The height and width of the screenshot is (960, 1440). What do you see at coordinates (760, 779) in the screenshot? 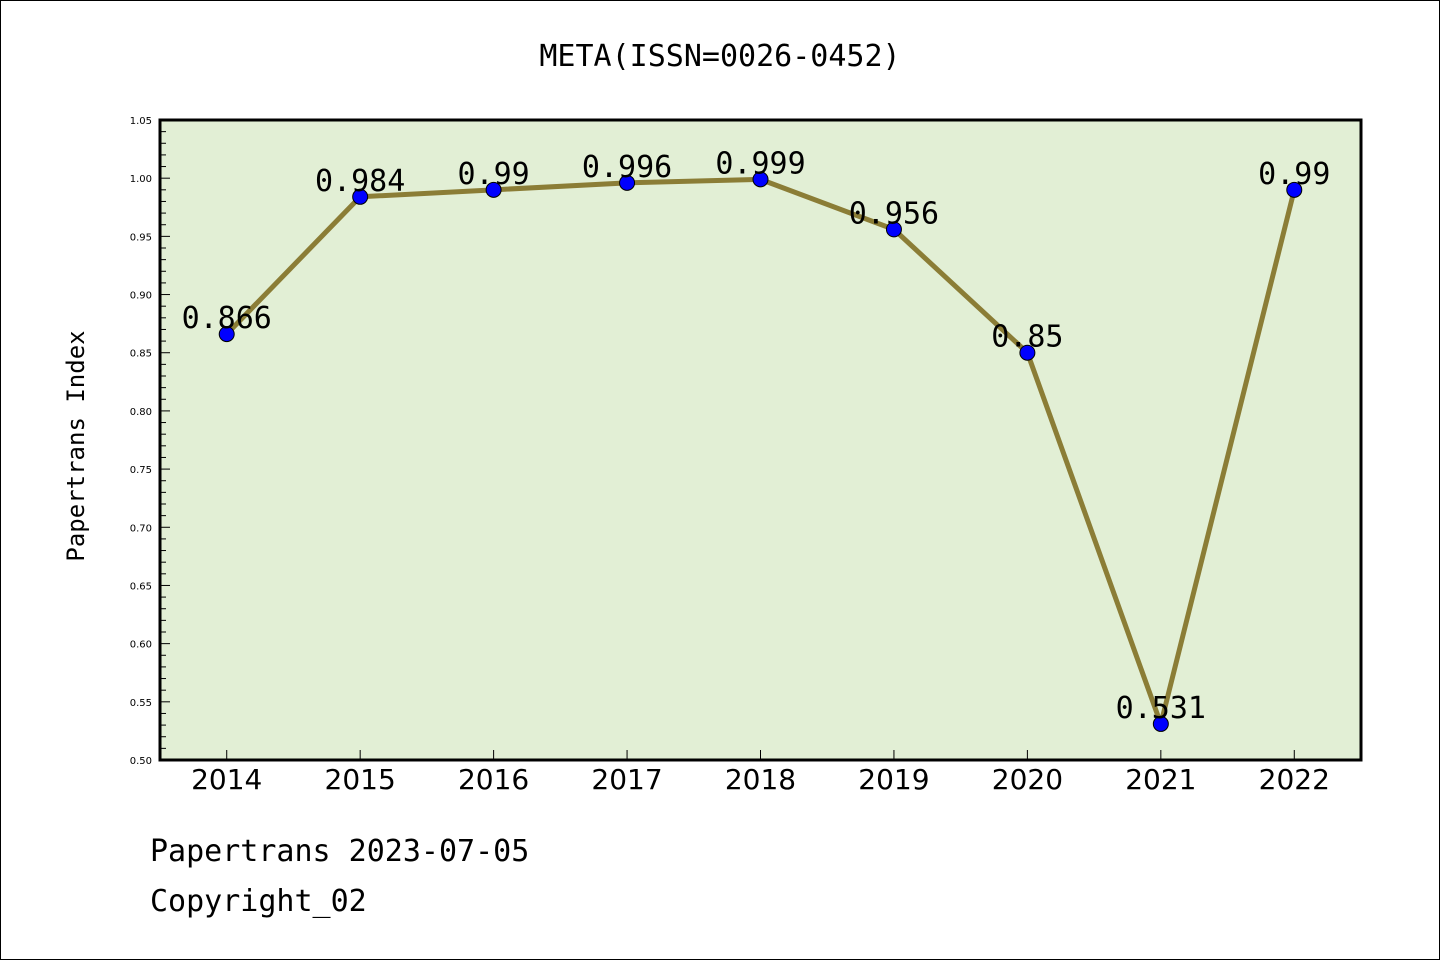
I see `x-tick-label: 2018` at bounding box center [760, 779].